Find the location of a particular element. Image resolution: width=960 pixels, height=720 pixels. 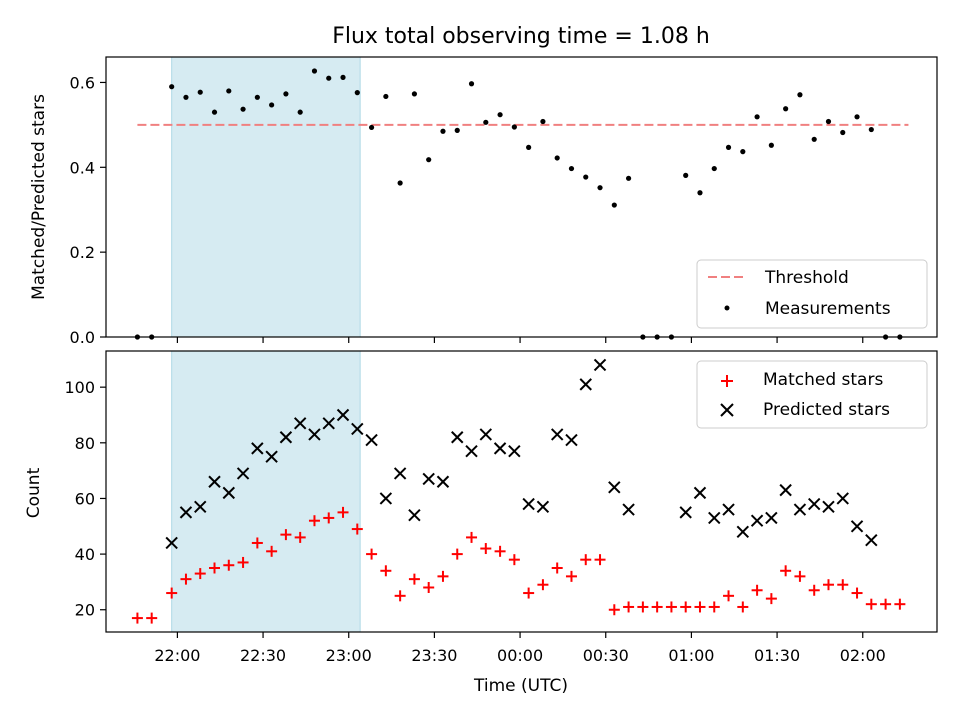

ratio-highlight-span is located at coordinates (266, 197).